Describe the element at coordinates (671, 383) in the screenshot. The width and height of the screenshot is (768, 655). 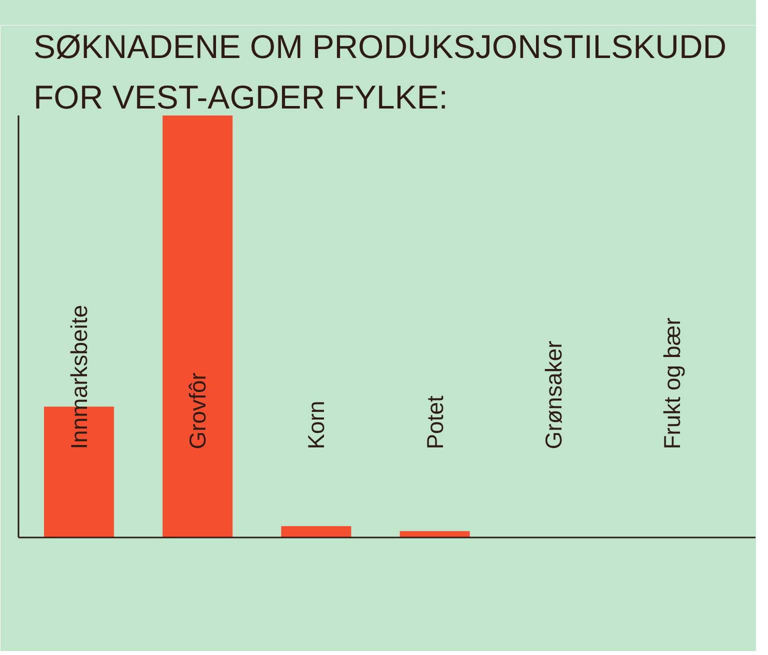
I see `x-tick-label: Frukt og bær` at that location.